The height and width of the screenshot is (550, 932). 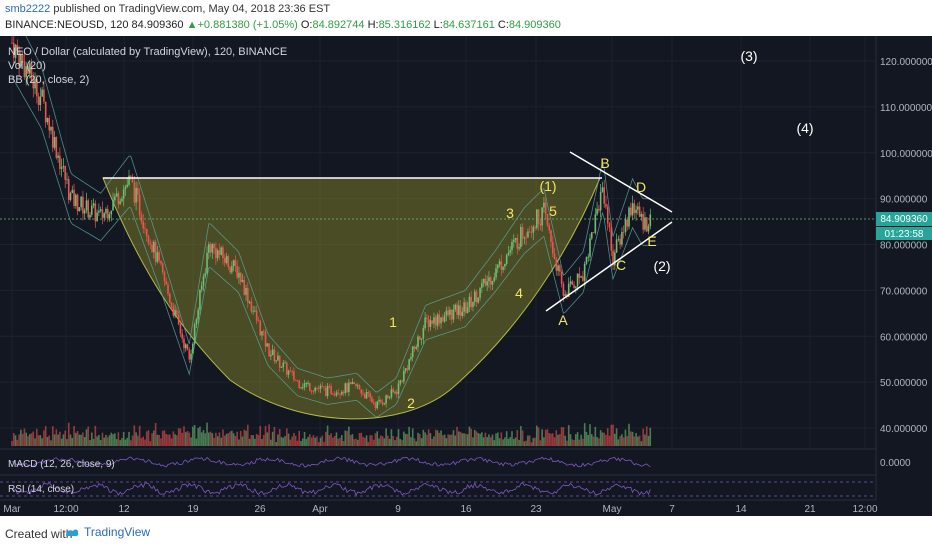 What do you see at coordinates (440, 509) in the screenshot?
I see `time-axis: Mar 12:00 12 19 26 Apr 9 16 23 May 7 14 21 12:00` at bounding box center [440, 509].